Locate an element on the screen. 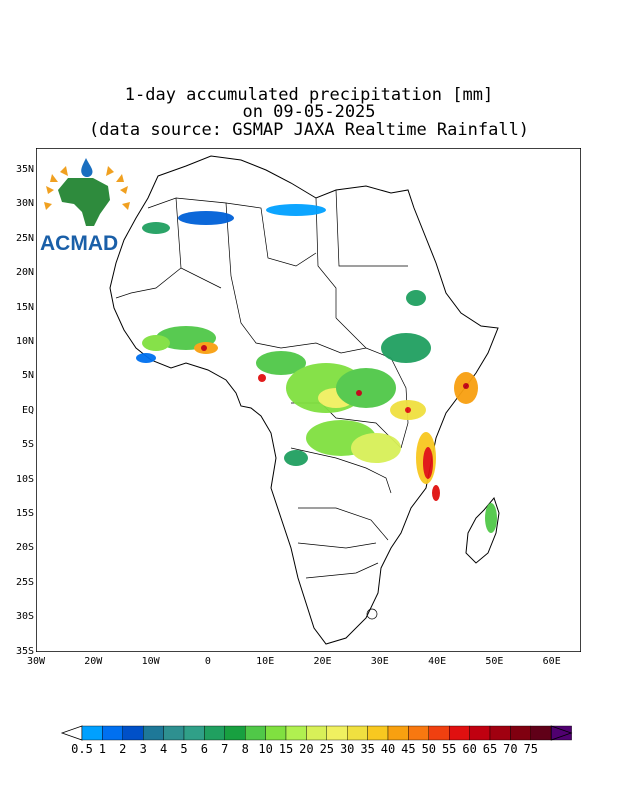 This screenshot has width=618, height=800. colorbar-label: 5 is located at coordinates (184, 749).